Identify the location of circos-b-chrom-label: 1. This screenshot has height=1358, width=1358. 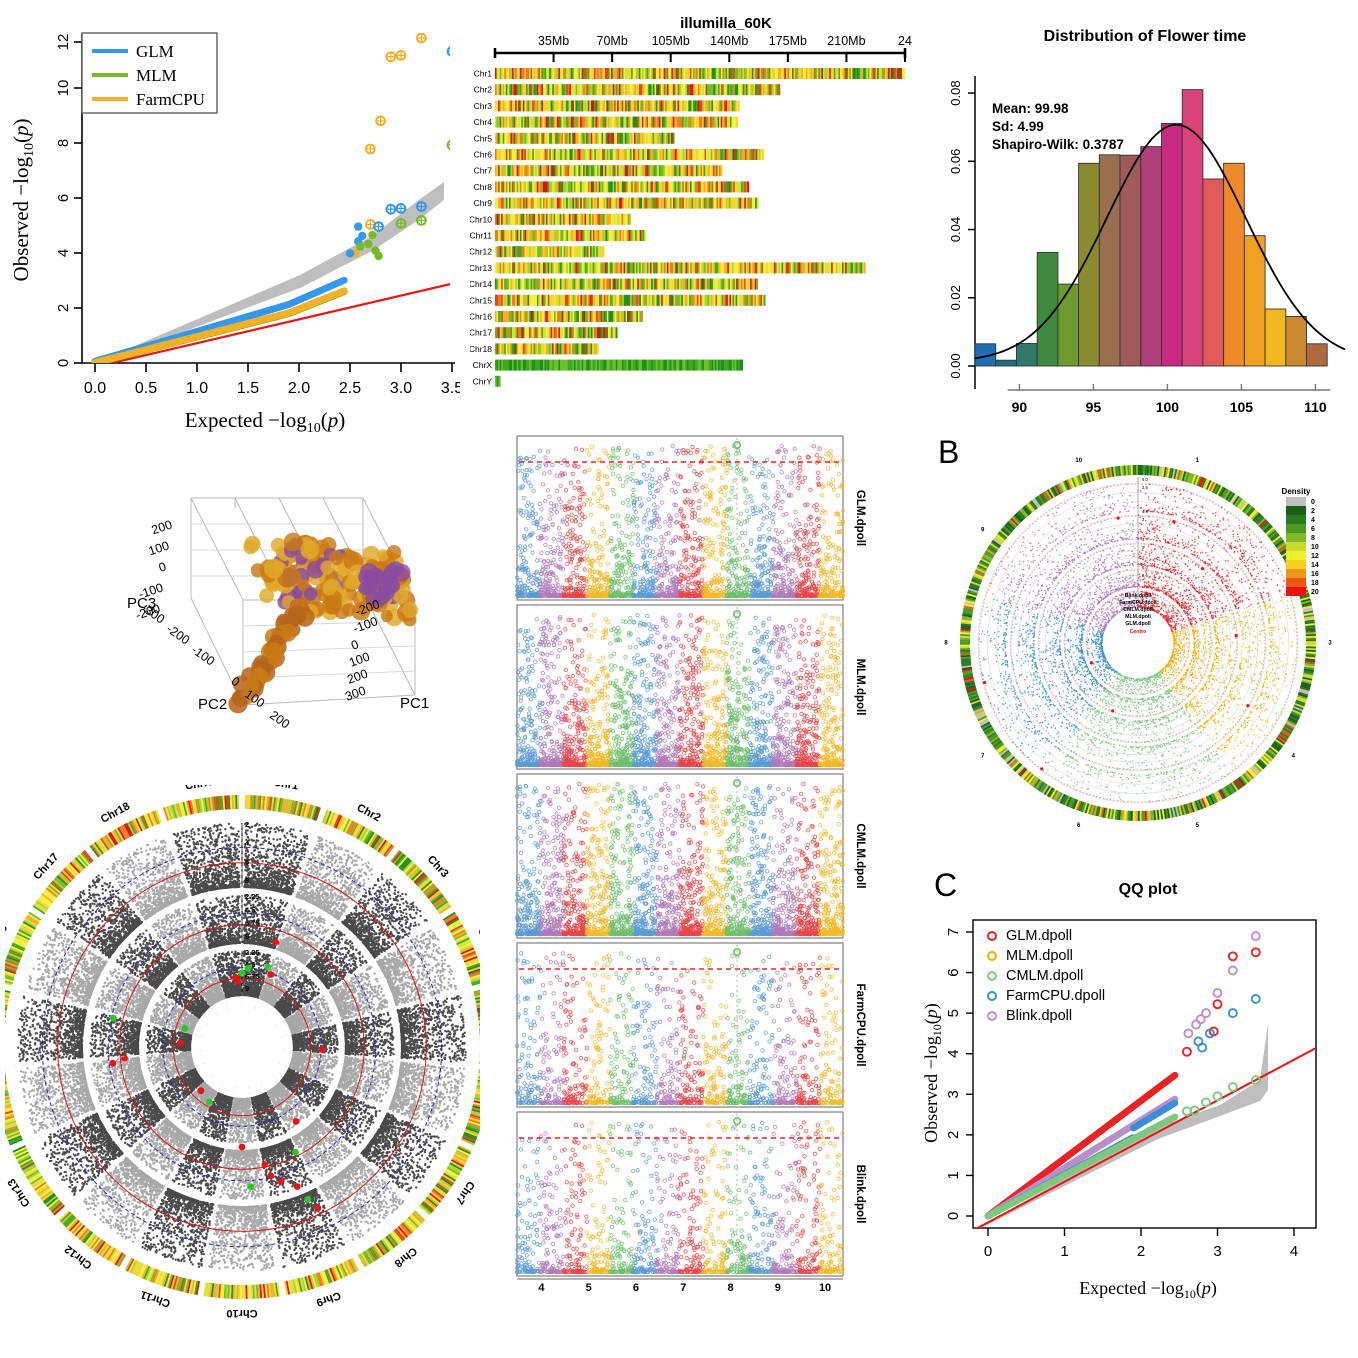
(1198, 461).